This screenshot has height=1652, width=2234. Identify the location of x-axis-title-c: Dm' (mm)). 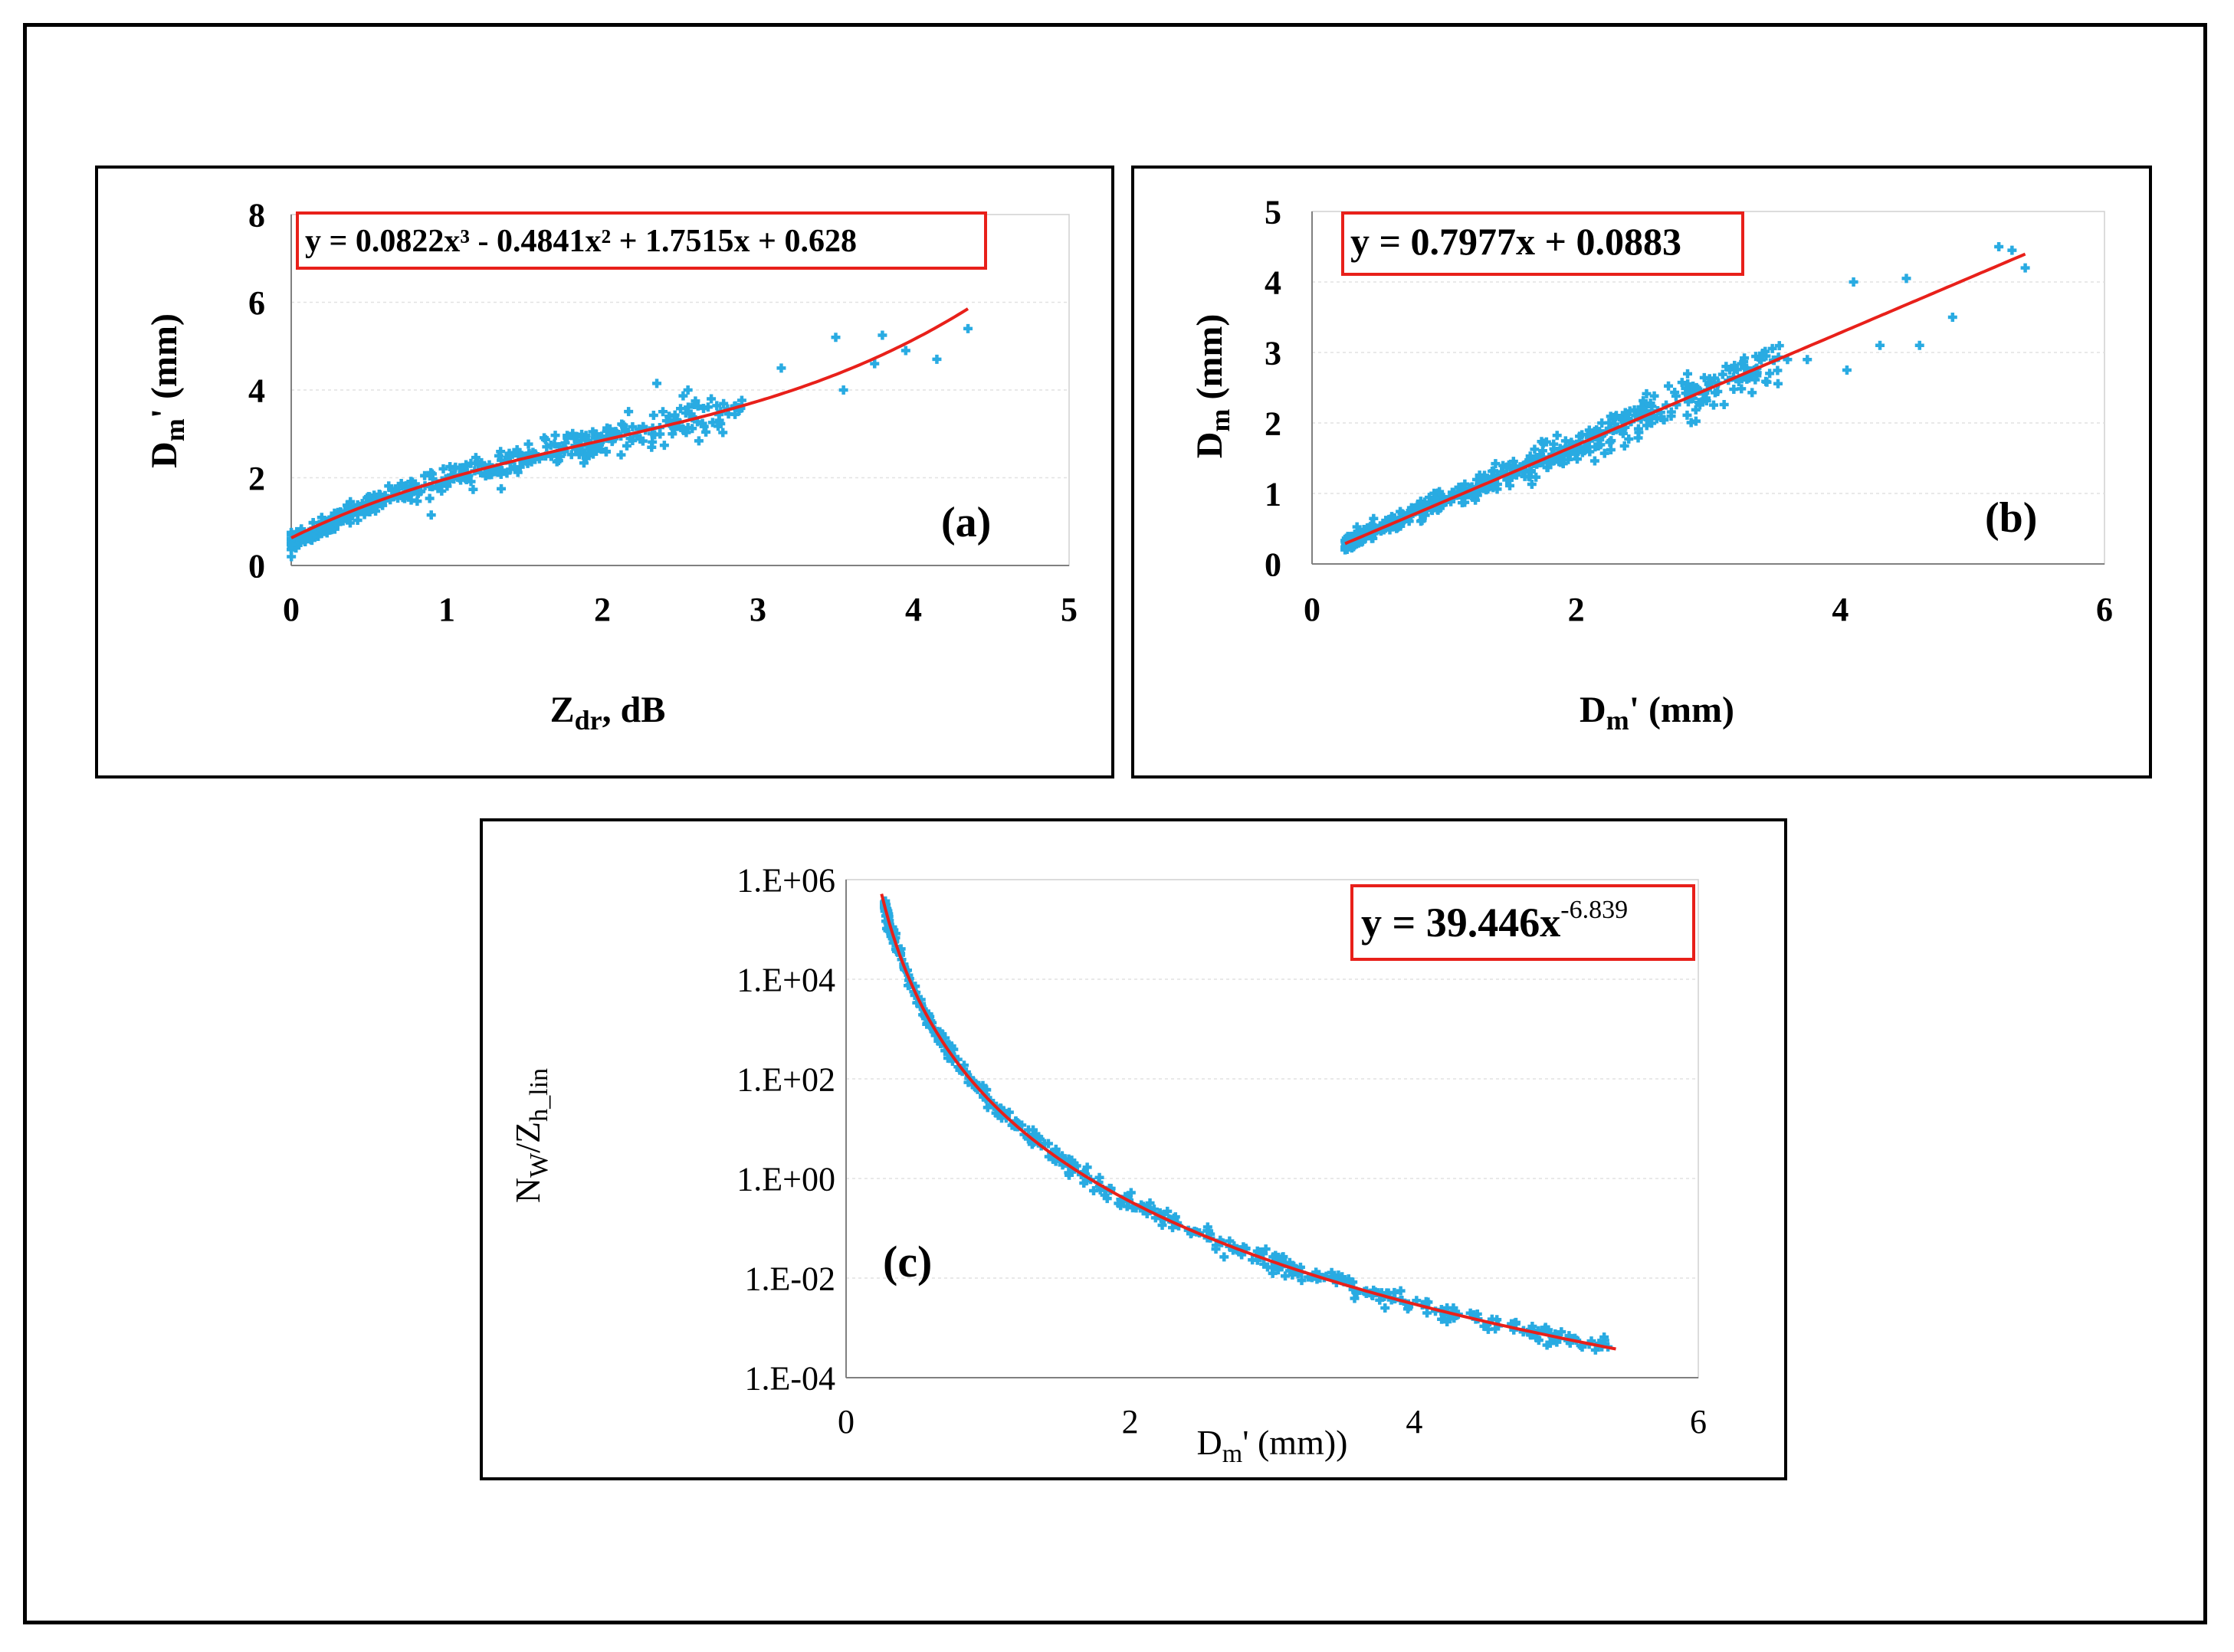
(1272, 1445).